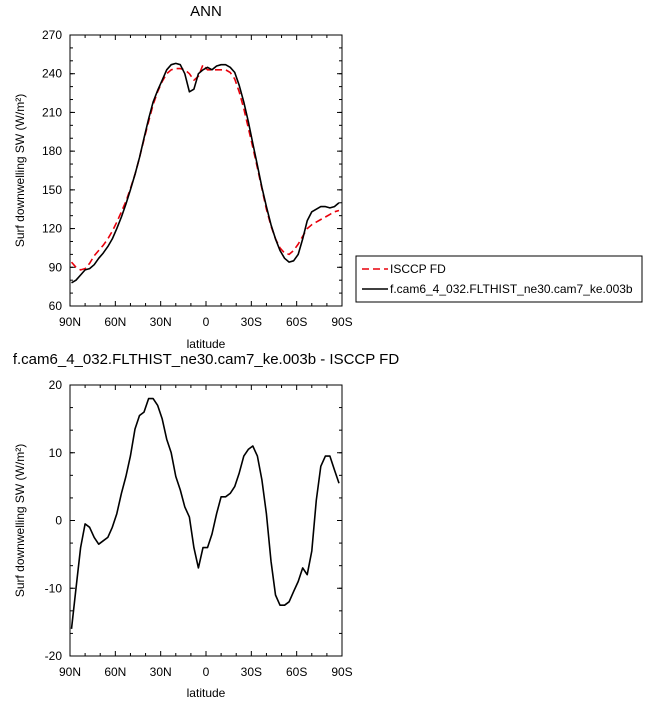 The height and width of the screenshot is (704, 649). I want to click on legend-label: f.cam6_4_032.FLTHIST_ne30.cam7_ke.003b, so click(511, 289).